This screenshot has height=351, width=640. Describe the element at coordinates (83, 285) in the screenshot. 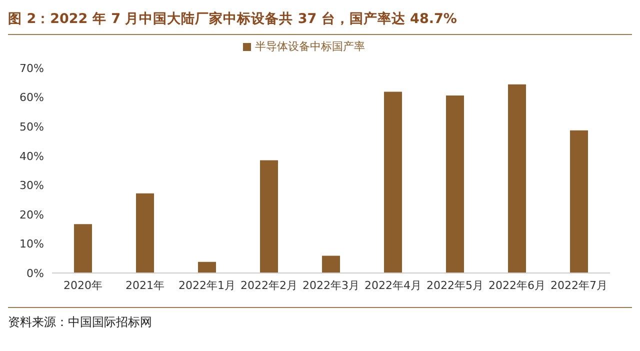

I see `x-tick-label: 2020年` at that location.